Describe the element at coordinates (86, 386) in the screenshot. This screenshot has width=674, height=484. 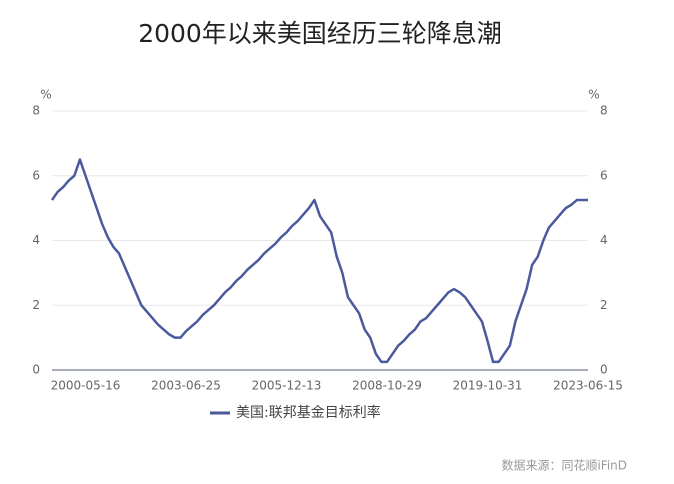
I see `x-tick-label: 2000-05-16` at that location.